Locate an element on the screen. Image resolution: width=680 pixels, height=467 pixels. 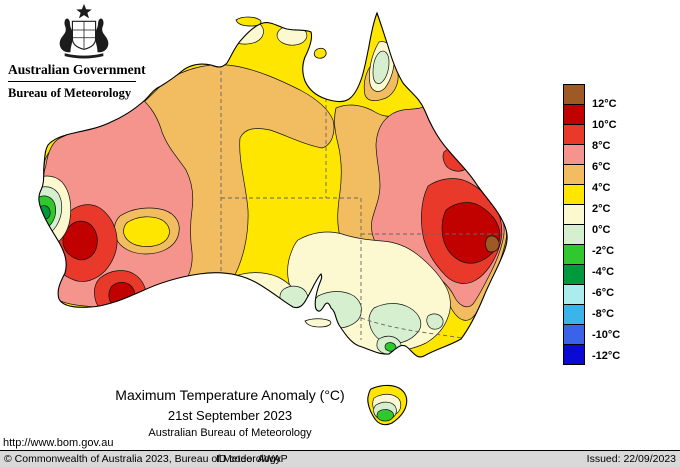
tasmania-coastline is located at coordinates (387, 405).